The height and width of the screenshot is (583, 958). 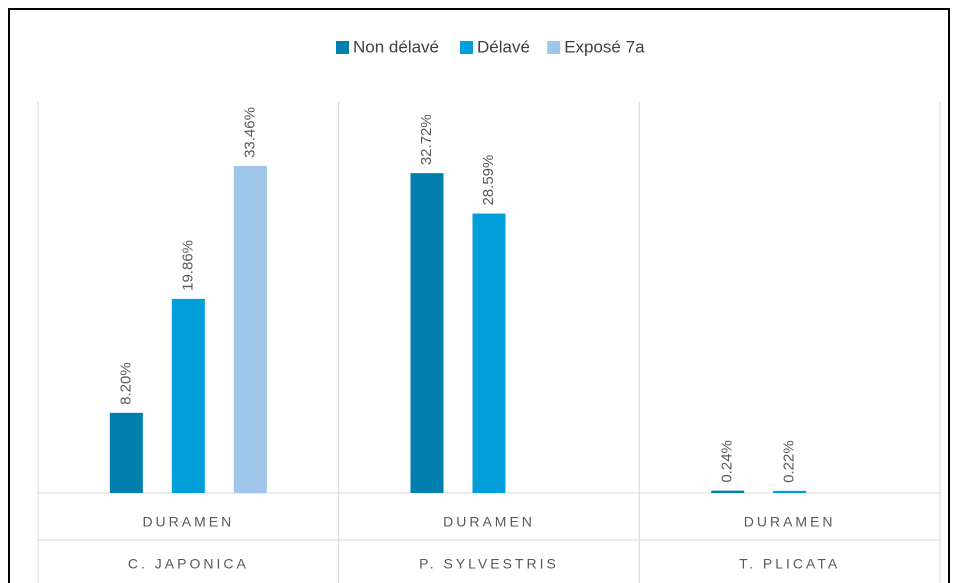 What do you see at coordinates (489, 564) in the screenshot?
I see `x-tick-label: P. SYLVESTRIS` at bounding box center [489, 564].